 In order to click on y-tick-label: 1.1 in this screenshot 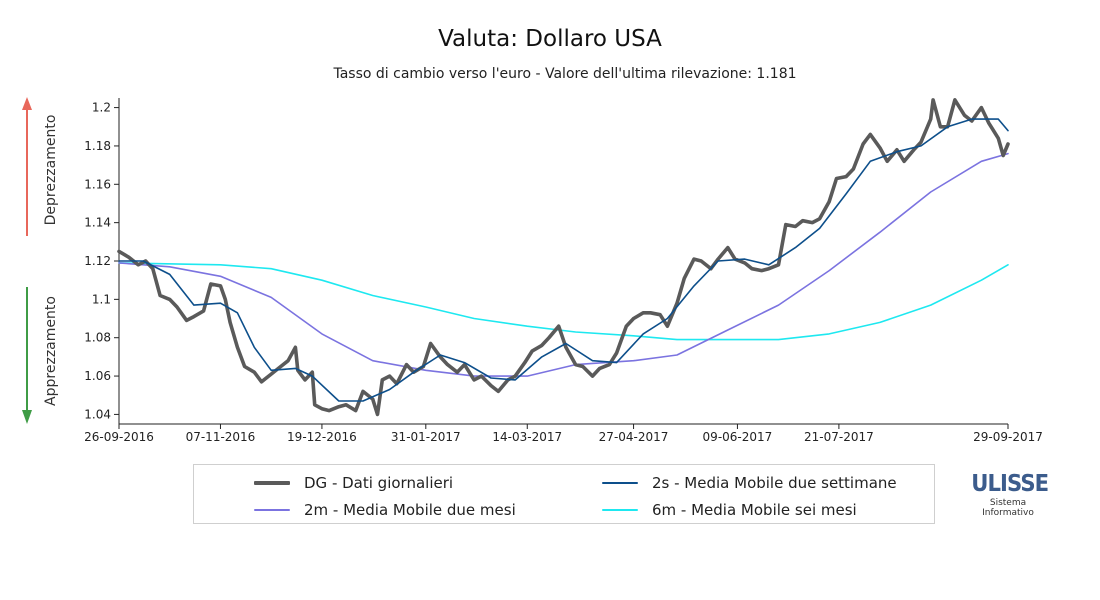, I will do `click(101, 299)`.